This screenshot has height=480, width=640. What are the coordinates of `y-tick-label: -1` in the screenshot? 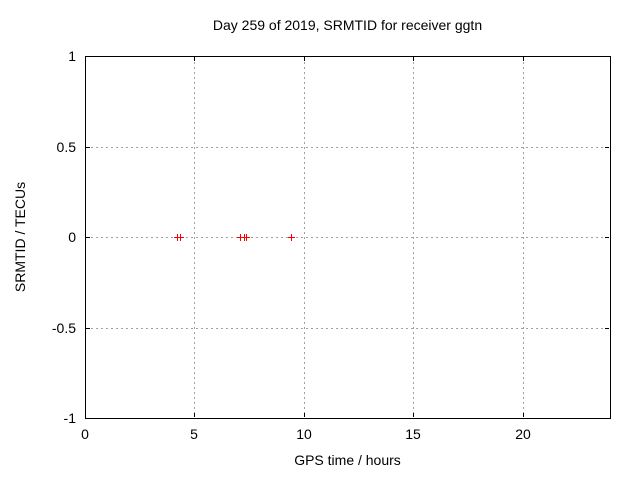 It's located at (69, 418).